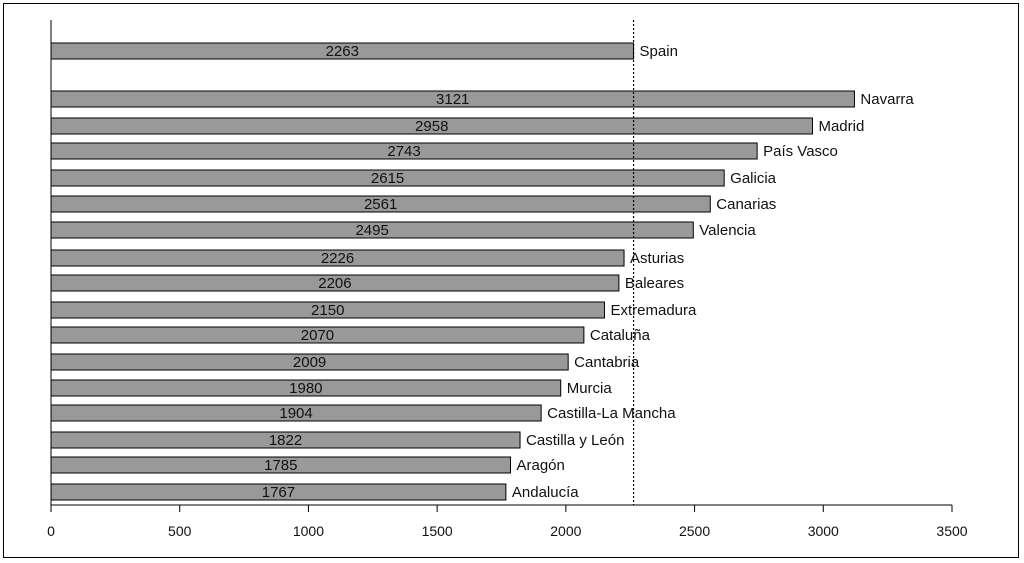 The width and height of the screenshot is (1024, 563). What do you see at coordinates (51, 531) in the screenshot?
I see `x-tick-label-0: 0` at bounding box center [51, 531].